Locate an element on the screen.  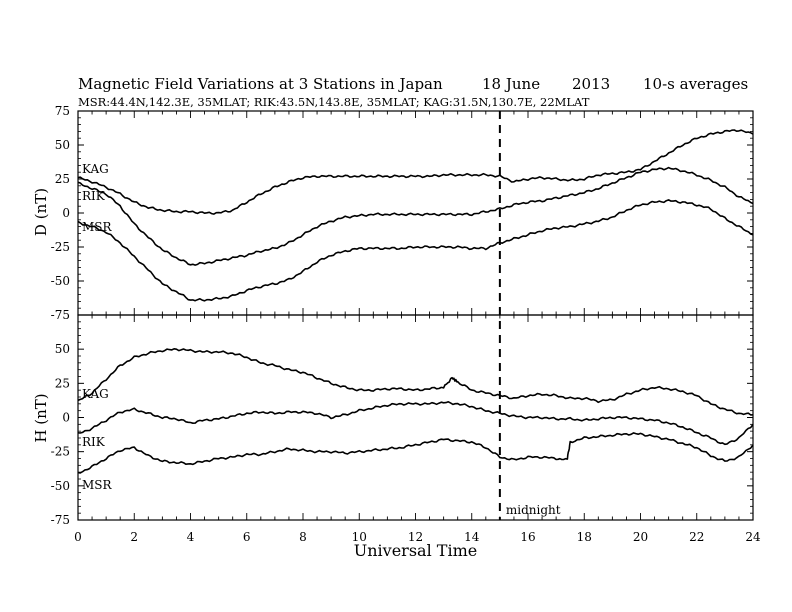
chart-year: 2013 is located at coordinates (591, 84).